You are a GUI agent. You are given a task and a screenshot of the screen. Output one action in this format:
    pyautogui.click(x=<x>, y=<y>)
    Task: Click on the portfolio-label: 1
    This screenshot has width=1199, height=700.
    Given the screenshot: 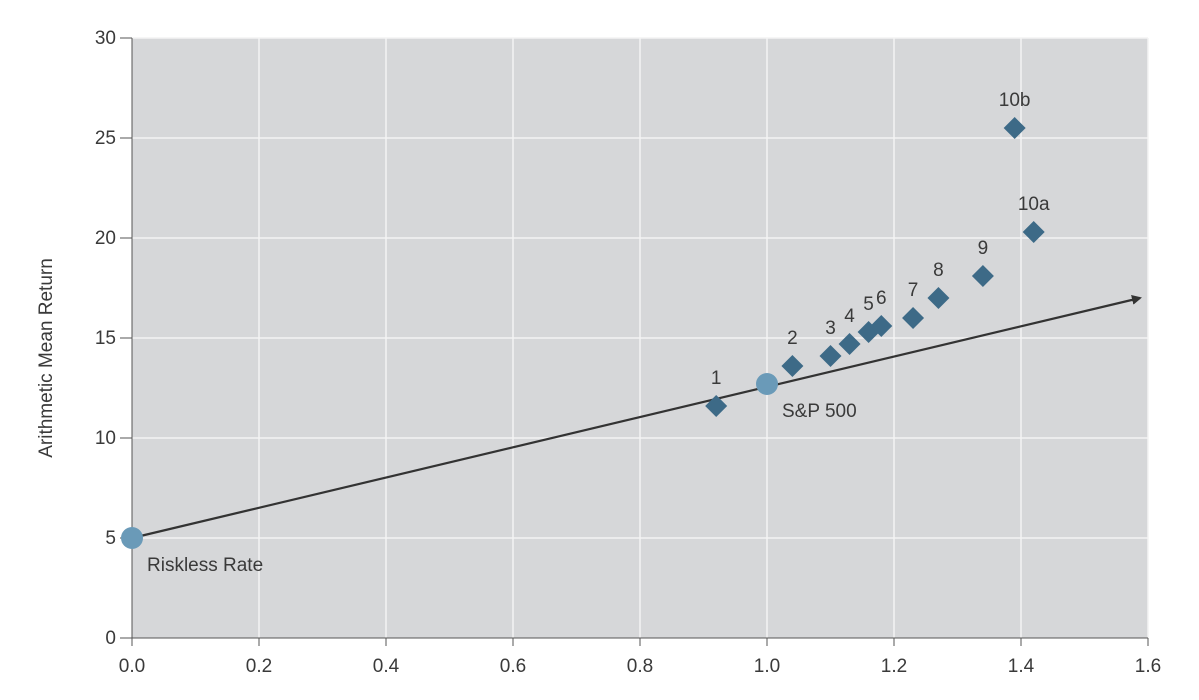 What is the action you would take?
    pyautogui.click(x=716, y=378)
    